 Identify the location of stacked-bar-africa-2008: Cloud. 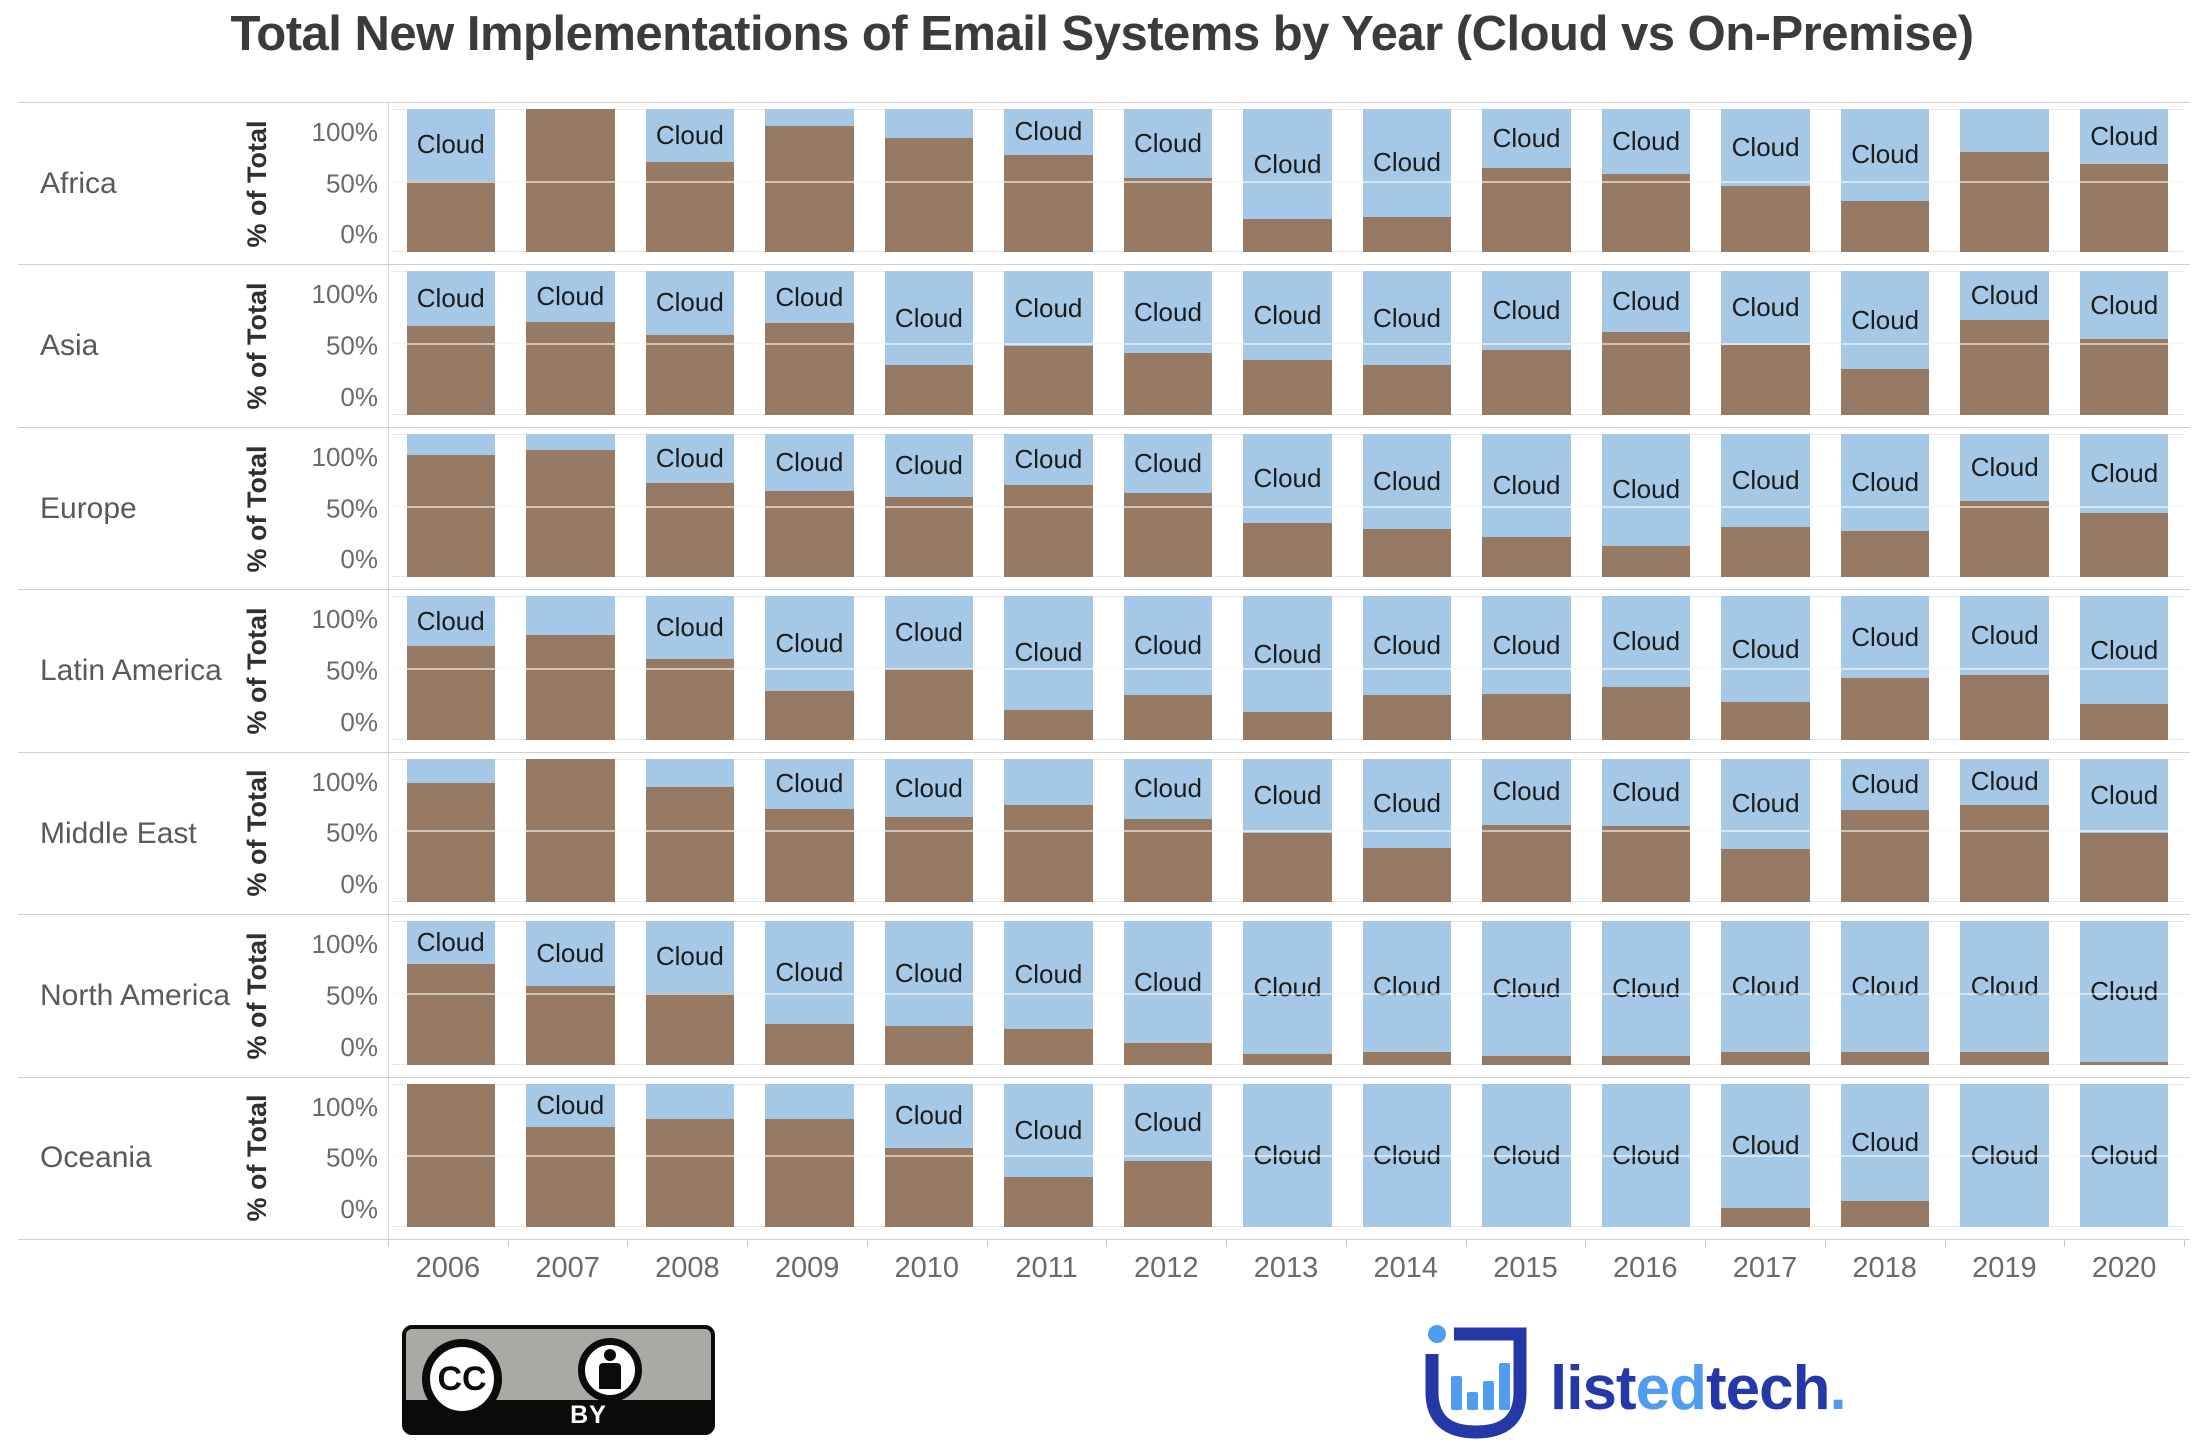
(690, 181).